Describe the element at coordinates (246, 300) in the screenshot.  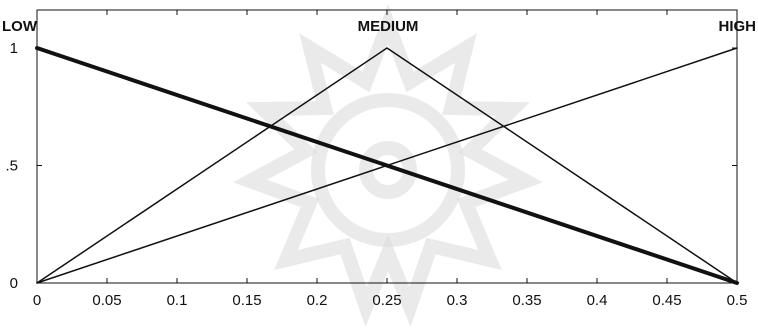
I see `x-tick-label-3: 0.15` at that location.